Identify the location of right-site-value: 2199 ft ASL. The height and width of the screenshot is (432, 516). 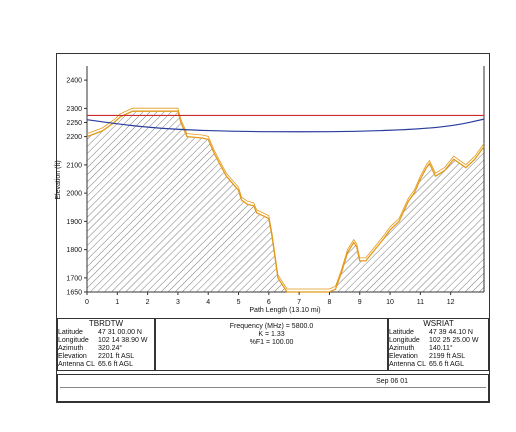
(447, 356).